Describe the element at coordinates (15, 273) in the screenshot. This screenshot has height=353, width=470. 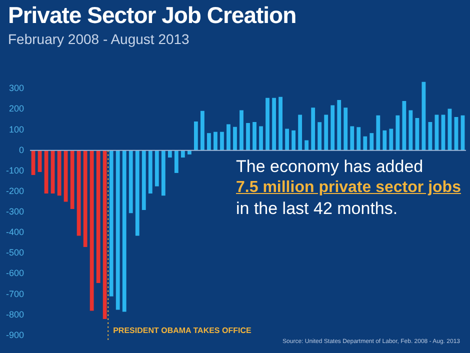
I see `y-tick-label: -600` at that location.